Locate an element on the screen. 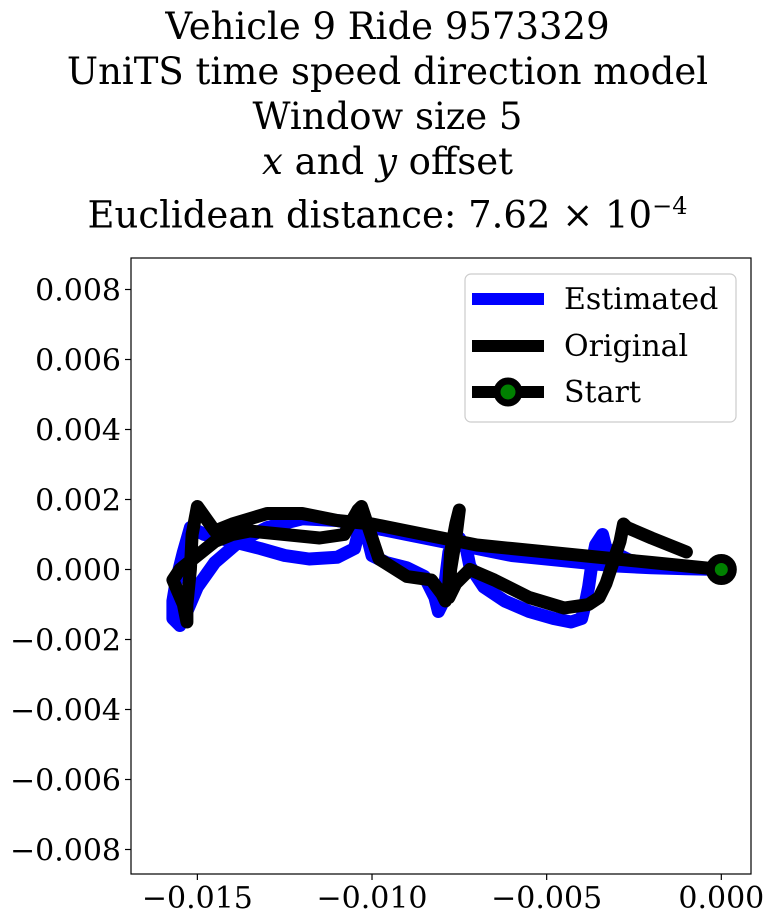 This screenshot has height=921, width=775. y-tick-label: −0.006 is located at coordinates (65, 781).